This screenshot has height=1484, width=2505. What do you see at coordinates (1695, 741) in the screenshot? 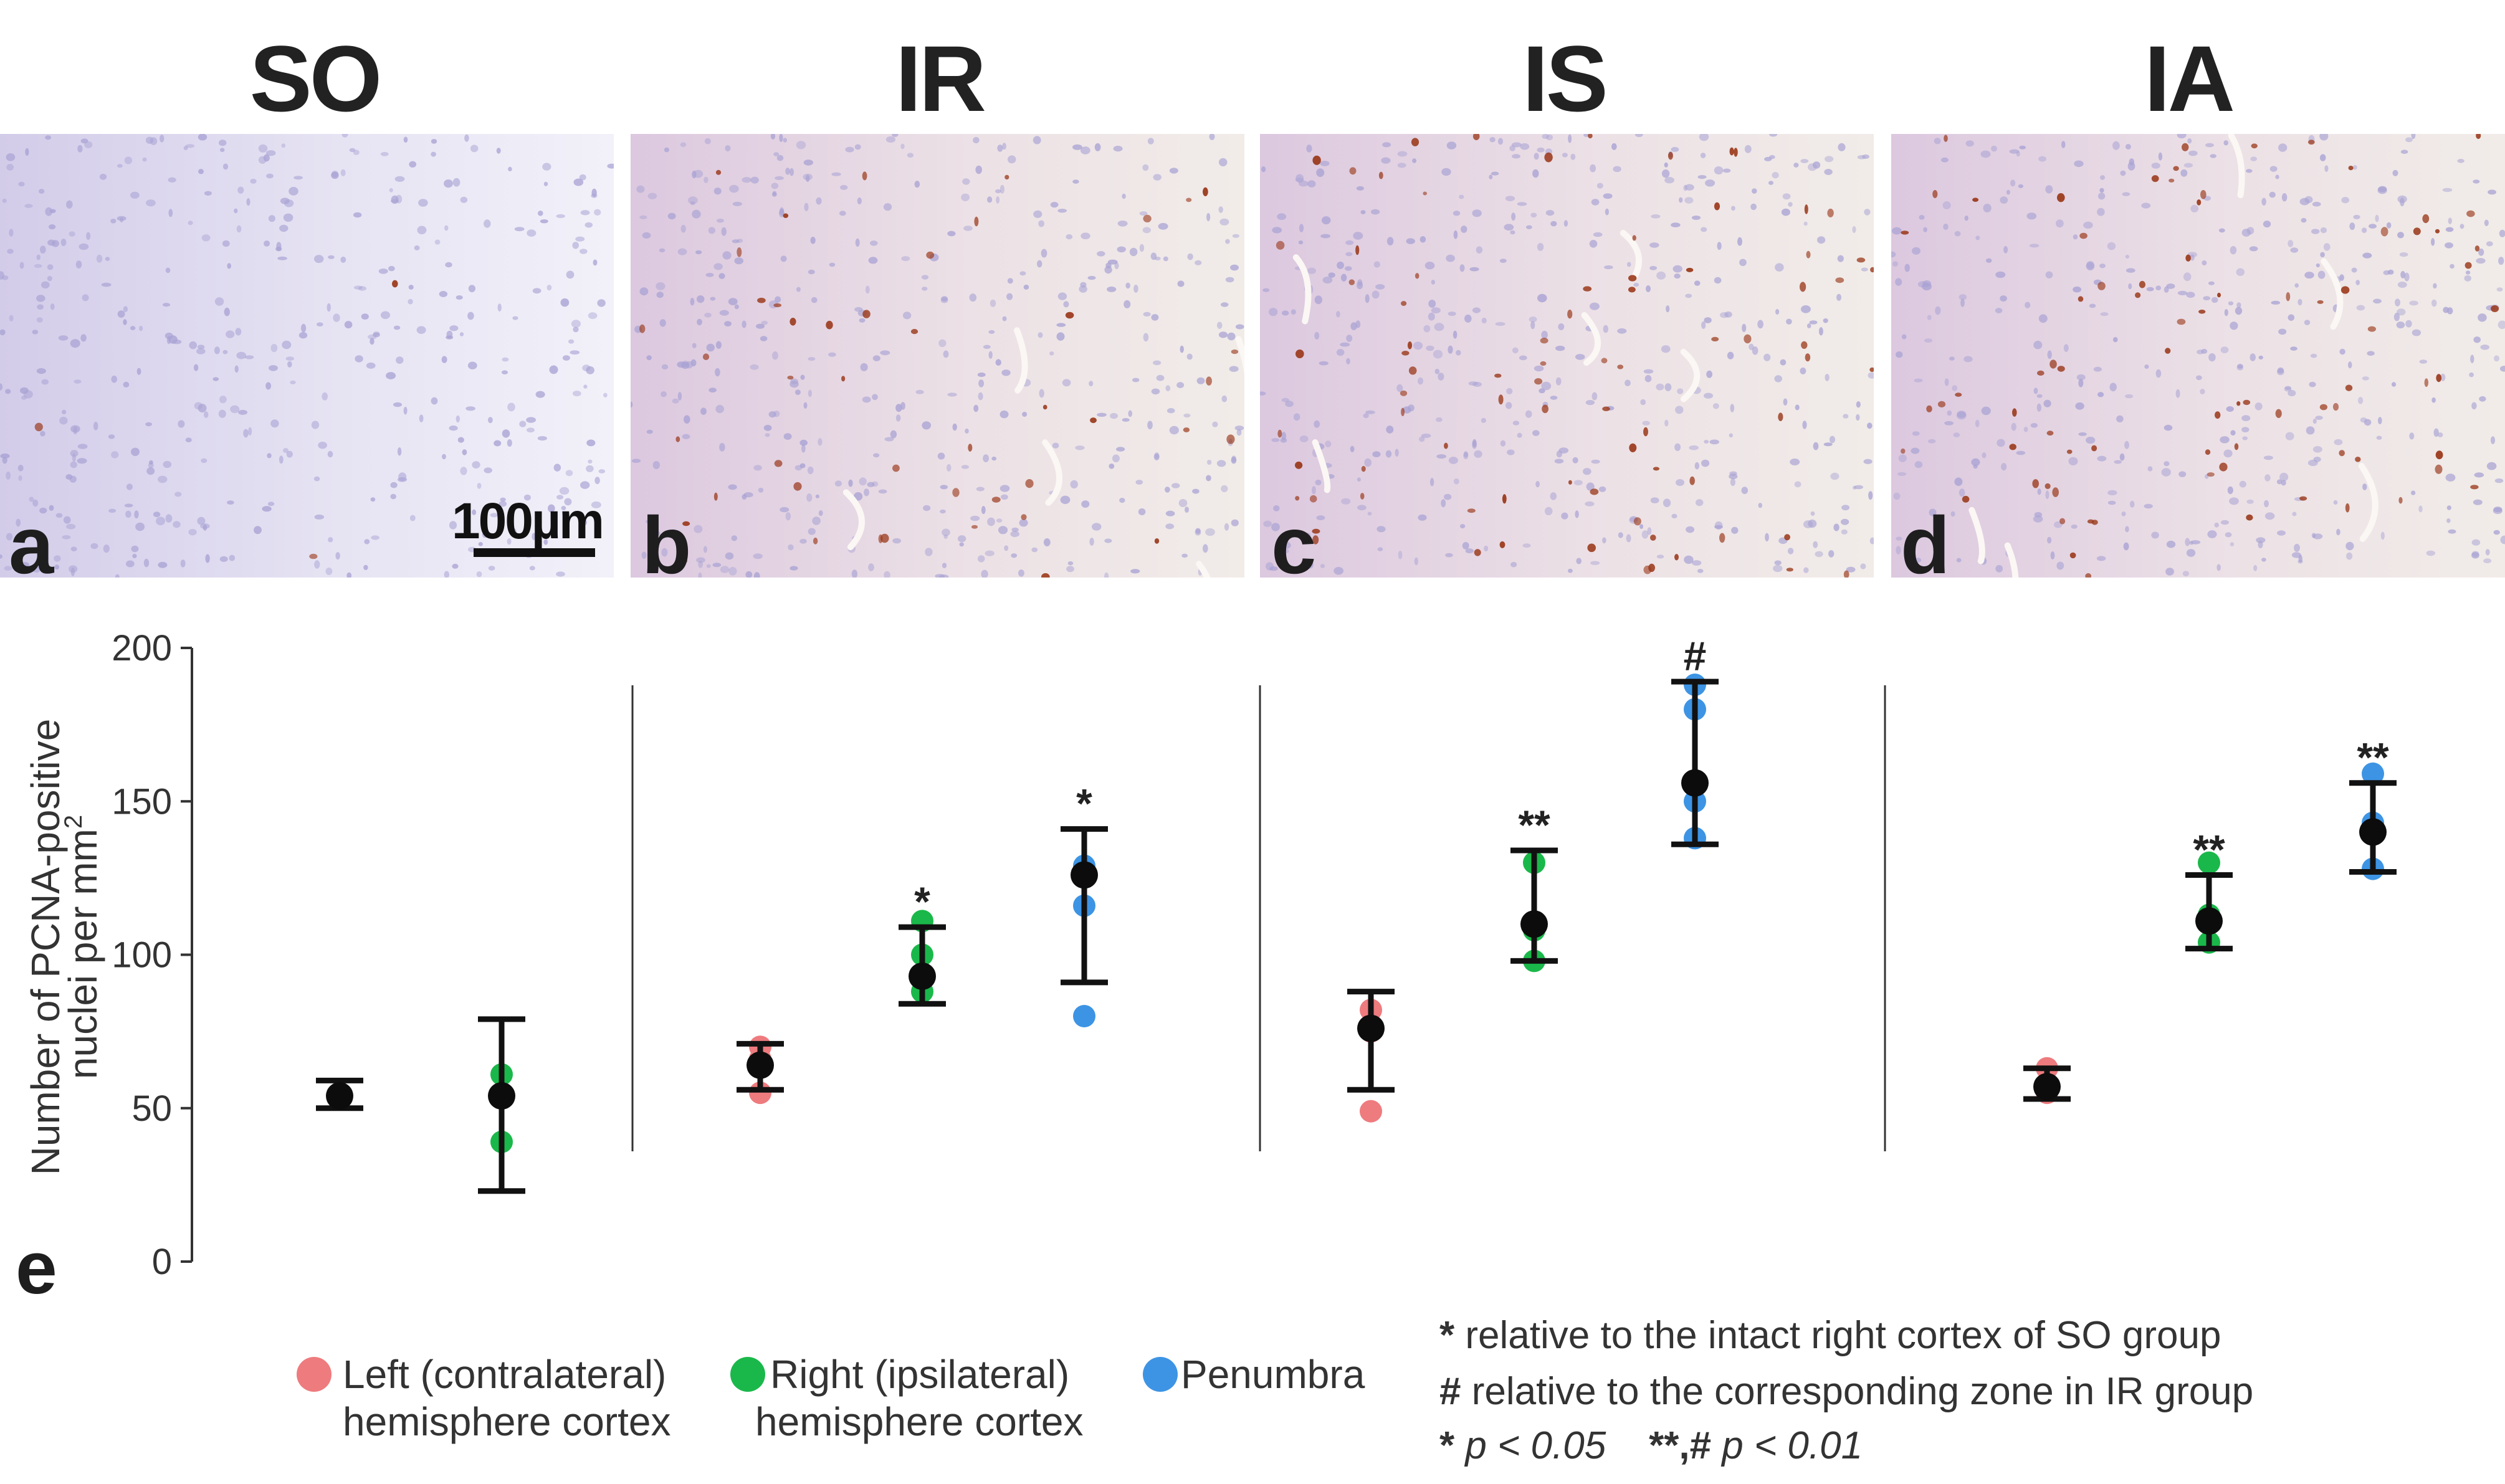
I see `data-mark-is-2: #` at bounding box center [1695, 741].